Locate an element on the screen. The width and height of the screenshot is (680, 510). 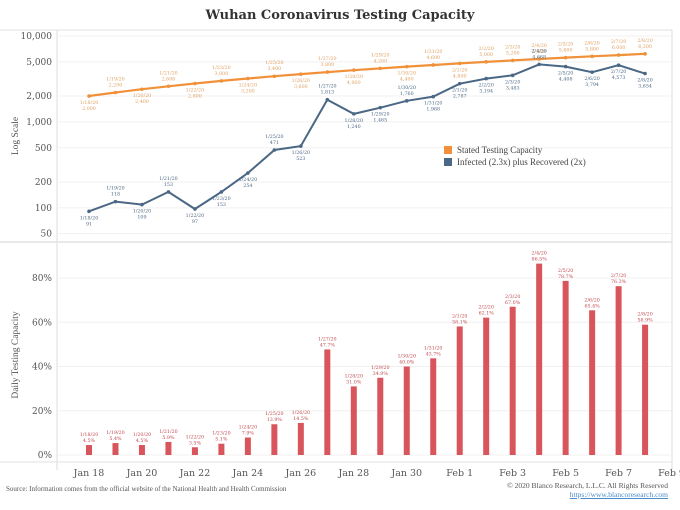
point-value-label: 5,200 is located at coordinates (513, 53).